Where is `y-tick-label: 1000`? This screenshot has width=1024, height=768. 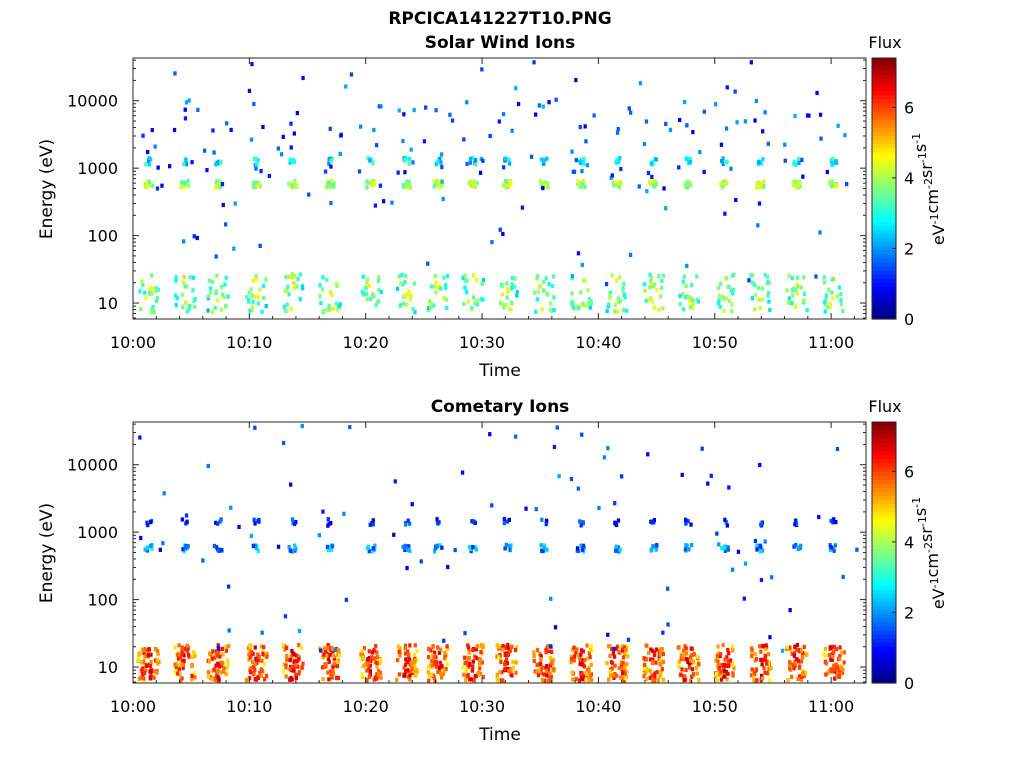 y-tick-label: 1000 is located at coordinates (97, 532).